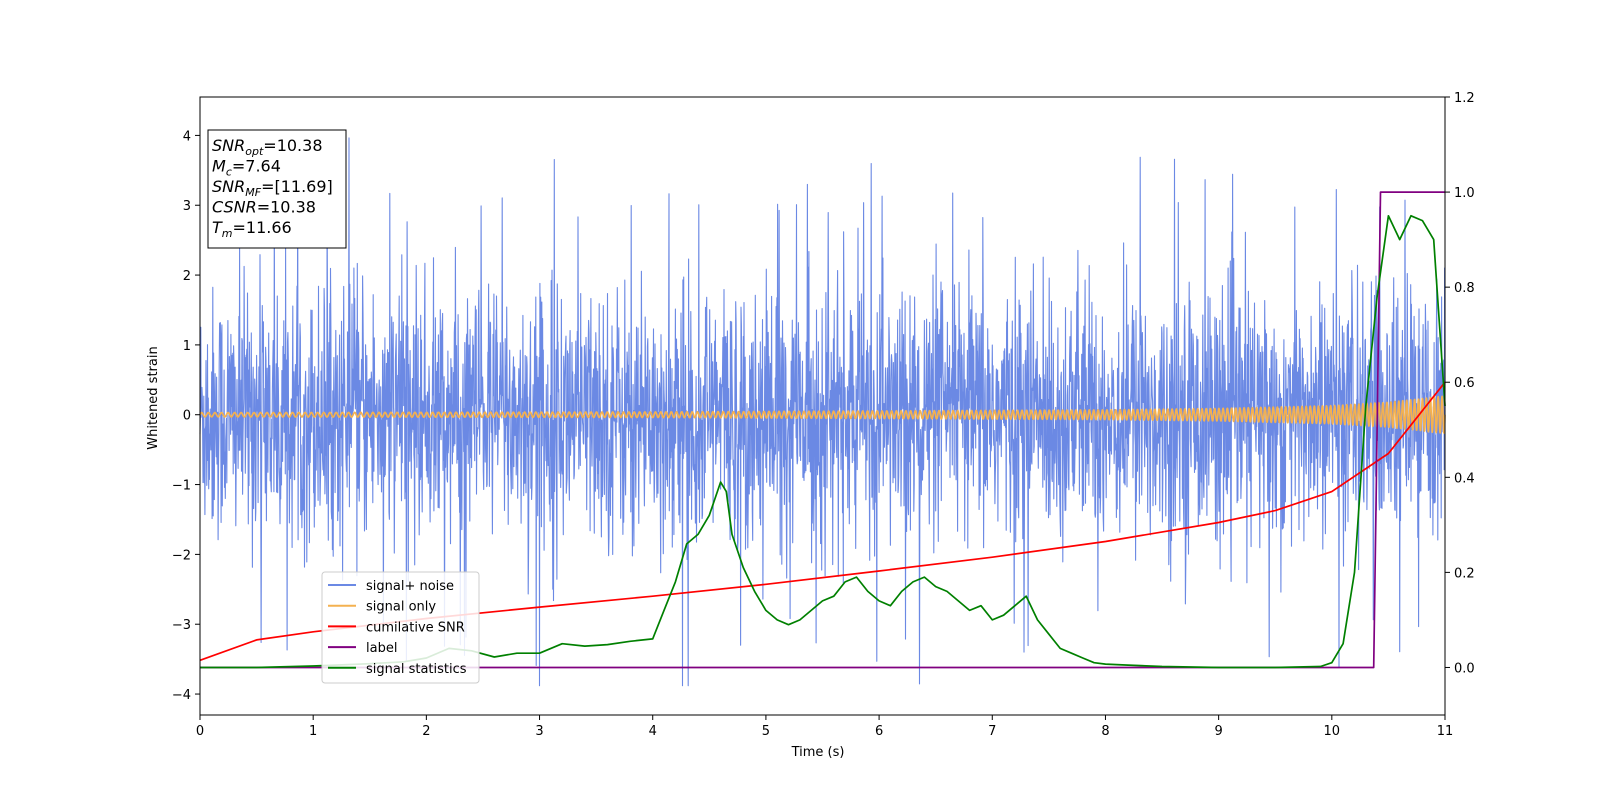 The image size is (1600, 804). Describe the element at coordinates (1445, 731) in the screenshot. I see `x-tick-label: 11` at that location.